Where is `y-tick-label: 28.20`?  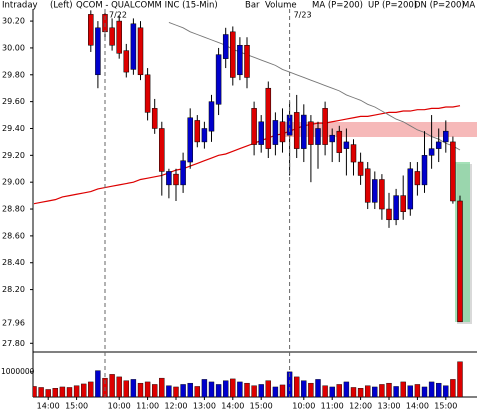
y-tick-label: 28.20 is located at coordinates (13, 289).